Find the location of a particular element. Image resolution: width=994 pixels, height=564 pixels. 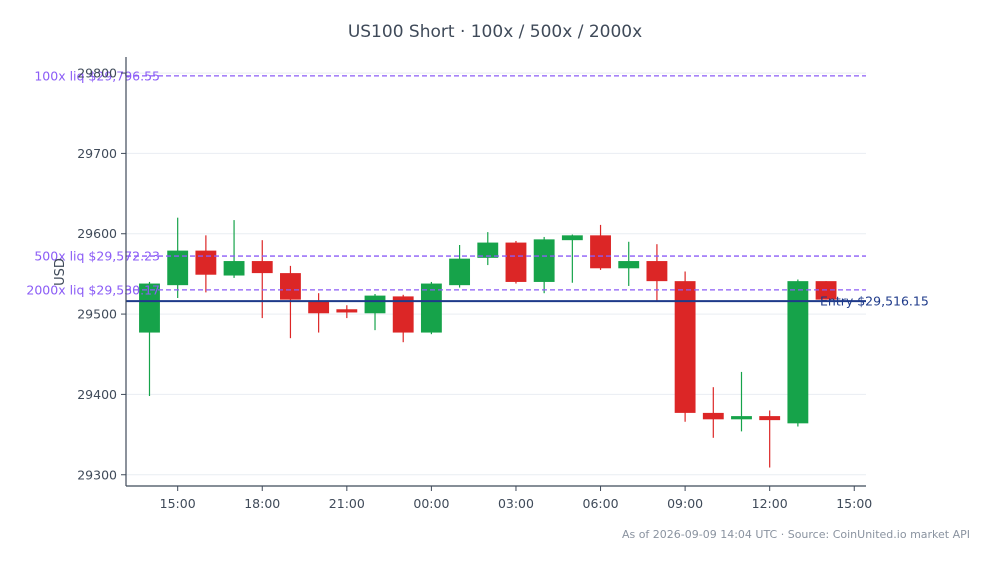

x-tick-label: 18:00 is located at coordinates (262, 503).